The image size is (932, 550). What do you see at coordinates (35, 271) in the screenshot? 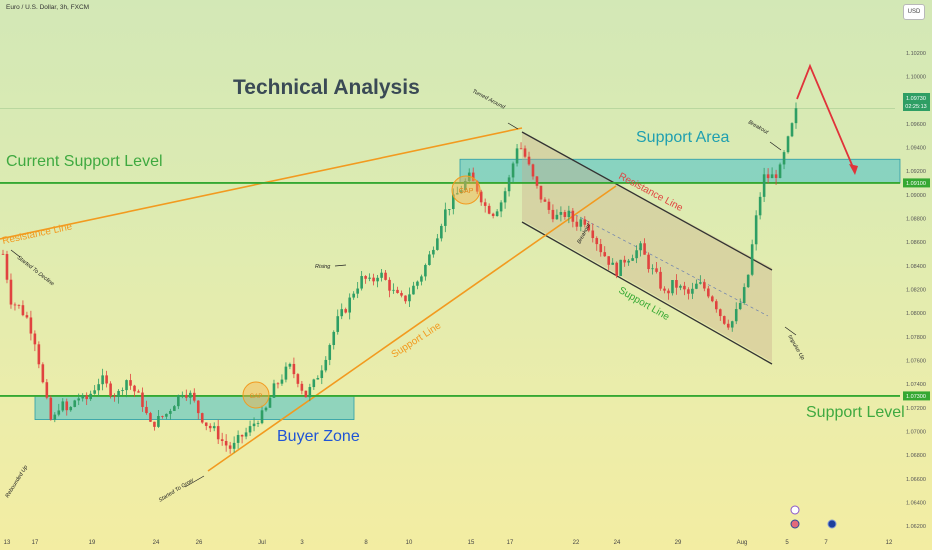
I see `started-to-decline-label: Started To Decline` at bounding box center [35, 271].